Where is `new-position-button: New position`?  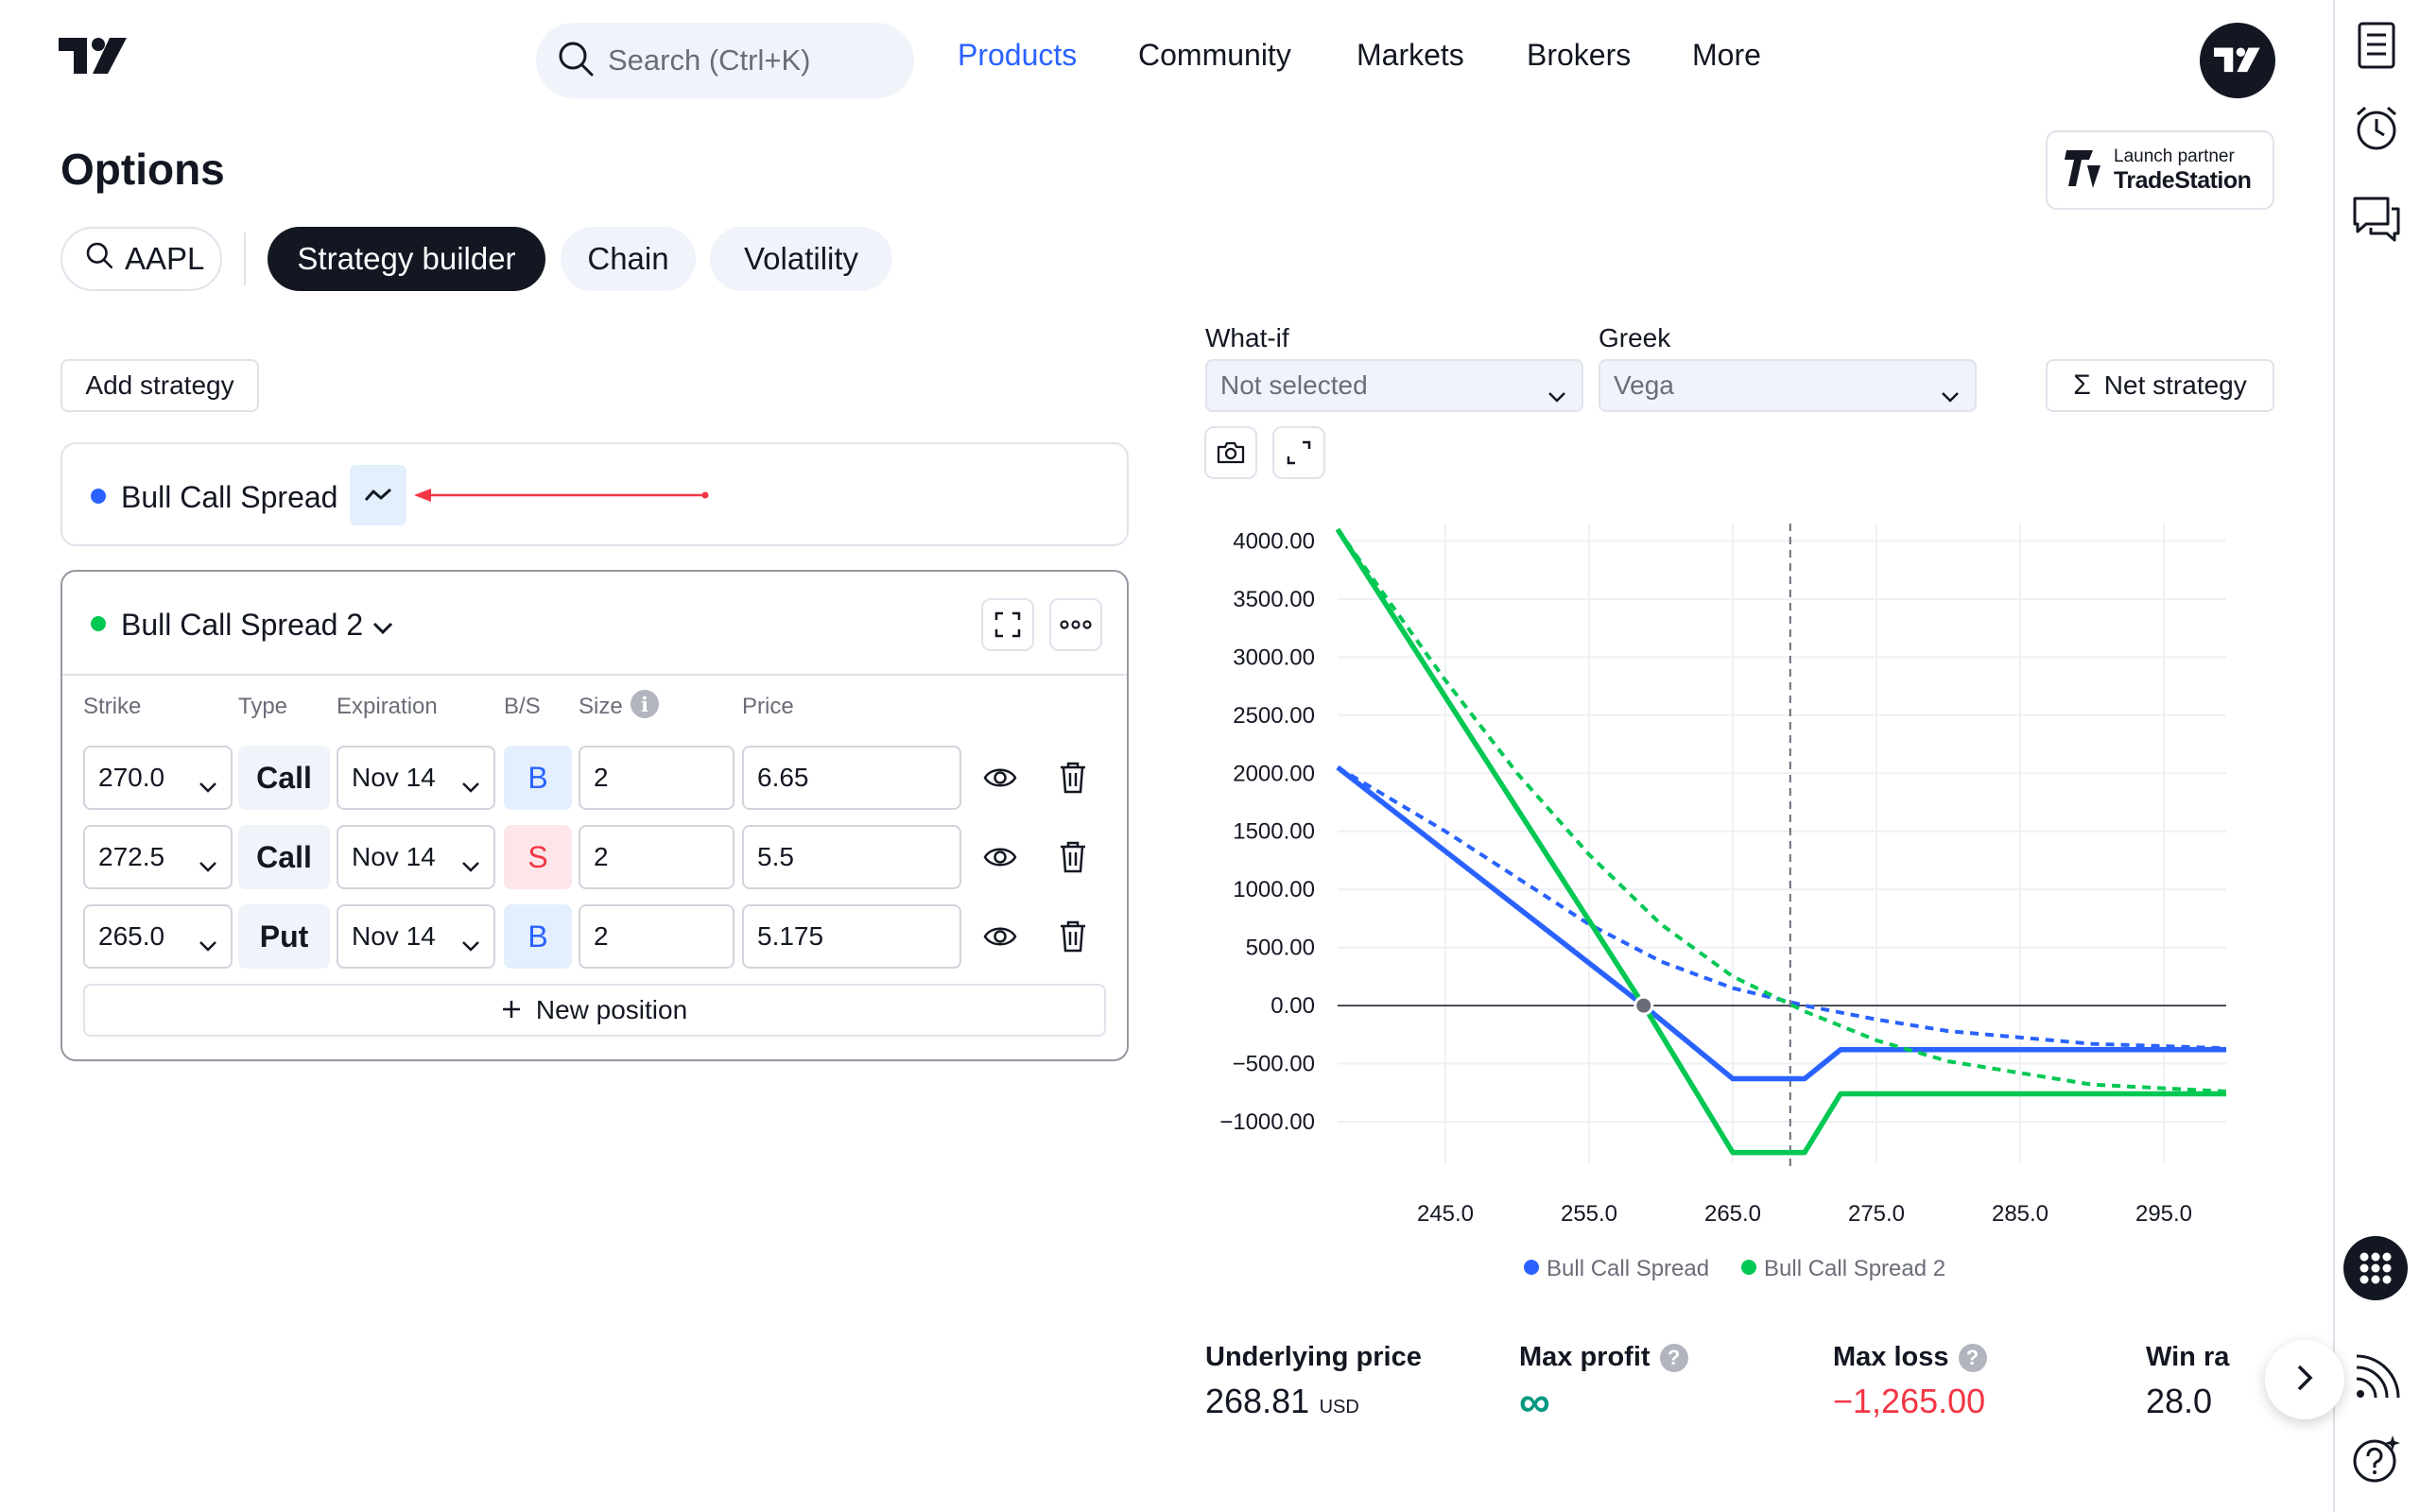 new-position-button: New position is located at coordinates (594, 1010).